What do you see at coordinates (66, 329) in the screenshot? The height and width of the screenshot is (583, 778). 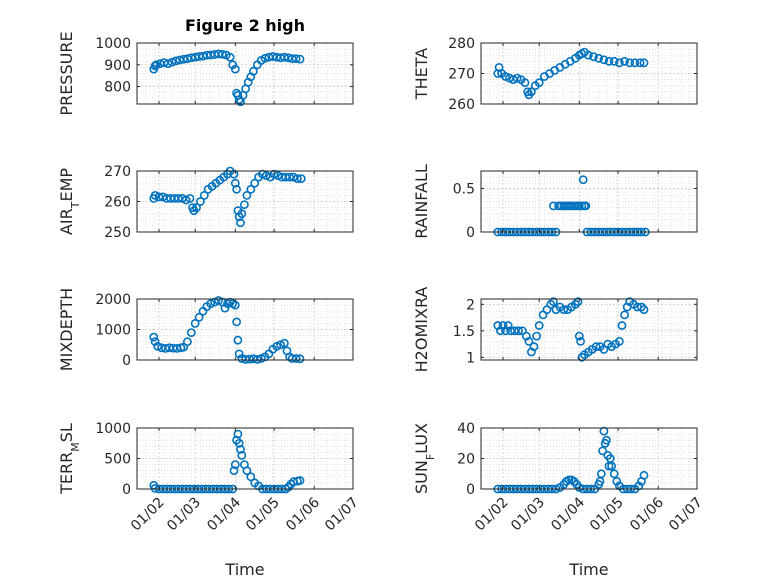 I see `y-axis-label: MIXDEPTH` at bounding box center [66, 329].